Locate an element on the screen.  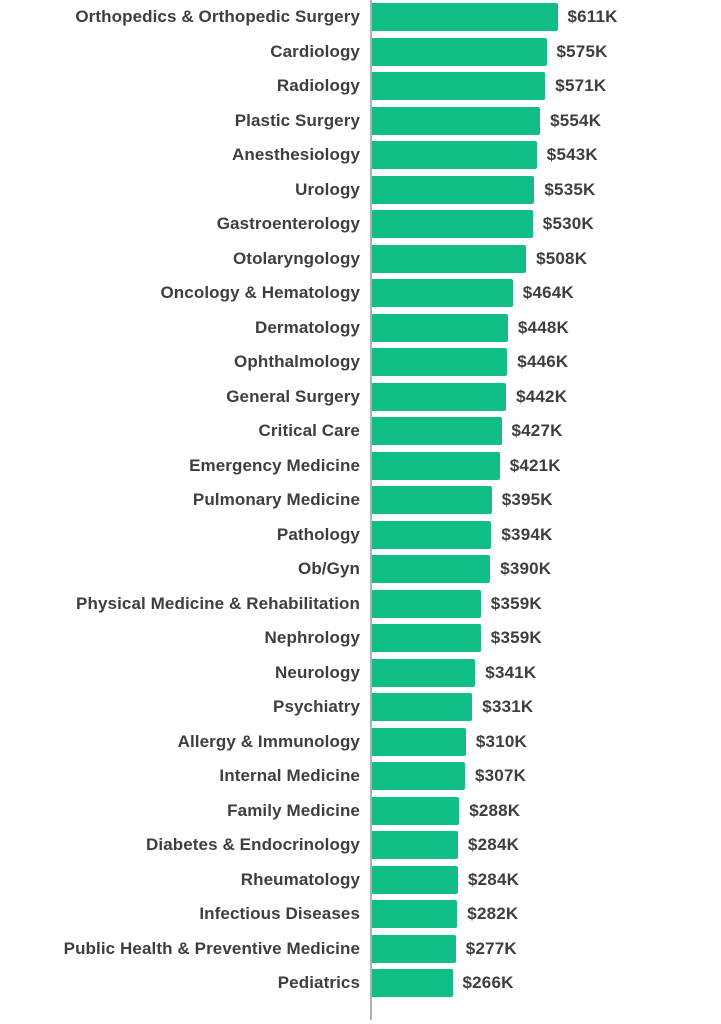
chart-row: Family Medicine $288K is located at coordinates (360, 811).